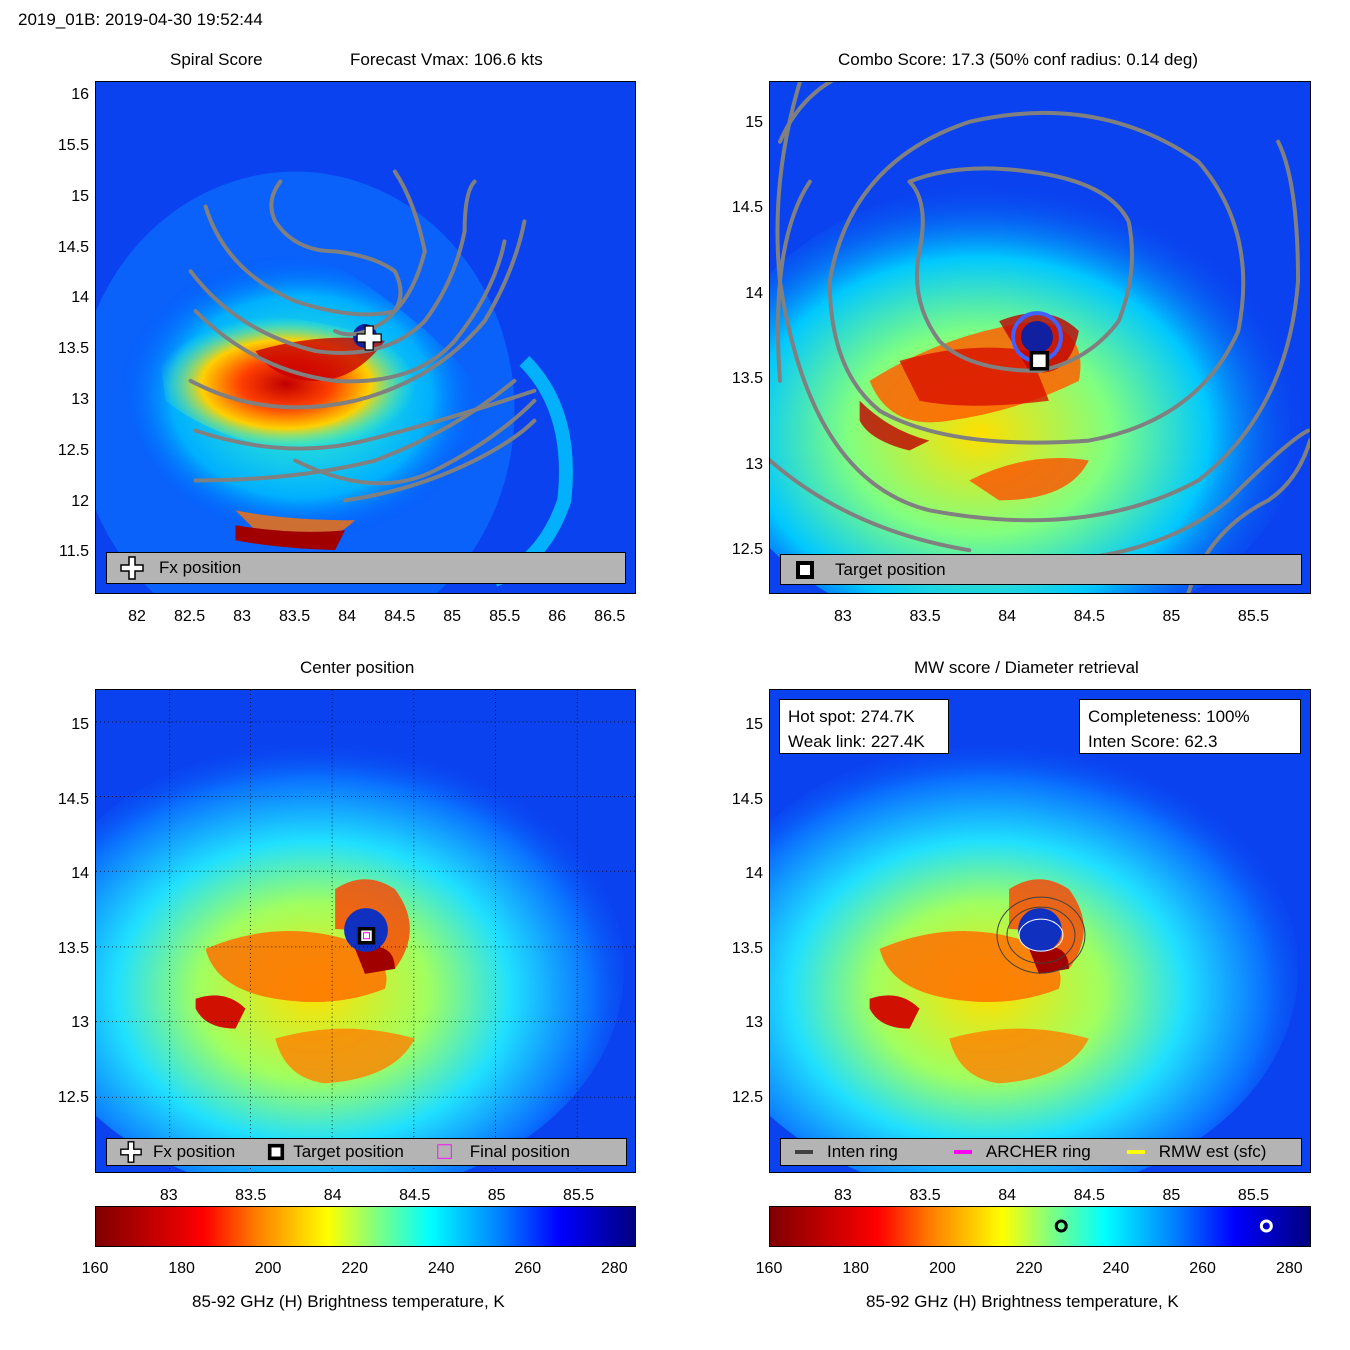  What do you see at coordinates (276, 1152) in the screenshot?
I see `target-square-icon` at bounding box center [276, 1152].